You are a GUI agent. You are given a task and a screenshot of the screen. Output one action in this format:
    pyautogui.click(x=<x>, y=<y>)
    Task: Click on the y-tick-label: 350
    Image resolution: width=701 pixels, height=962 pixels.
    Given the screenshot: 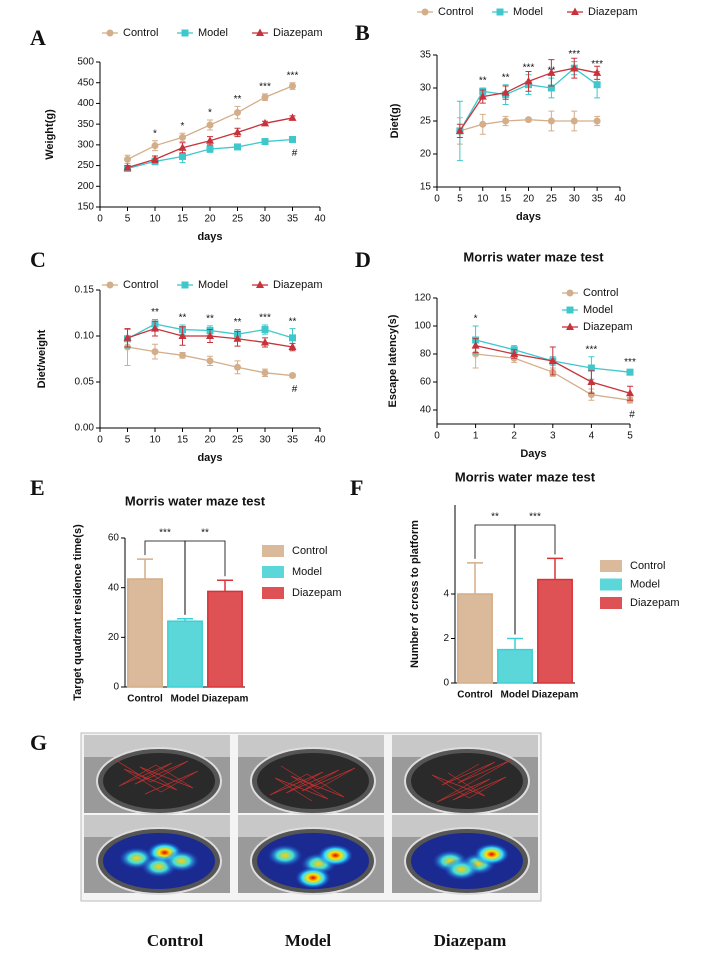 What is the action you would take?
    pyautogui.click(x=85, y=124)
    